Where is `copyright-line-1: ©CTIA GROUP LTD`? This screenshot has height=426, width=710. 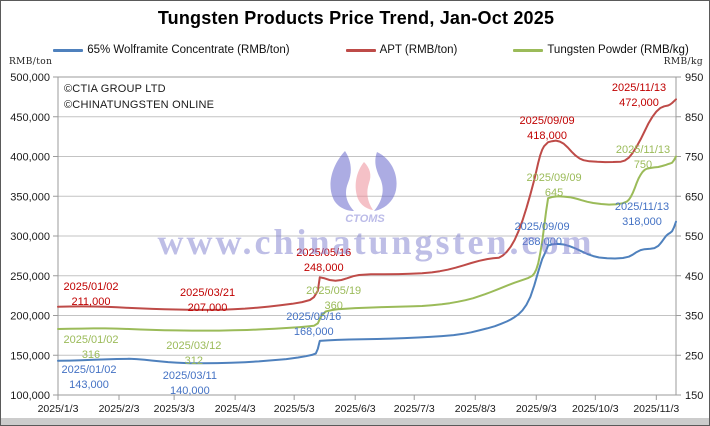 copyright-line-1: ©CTIA GROUP LTD is located at coordinates (115, 89).